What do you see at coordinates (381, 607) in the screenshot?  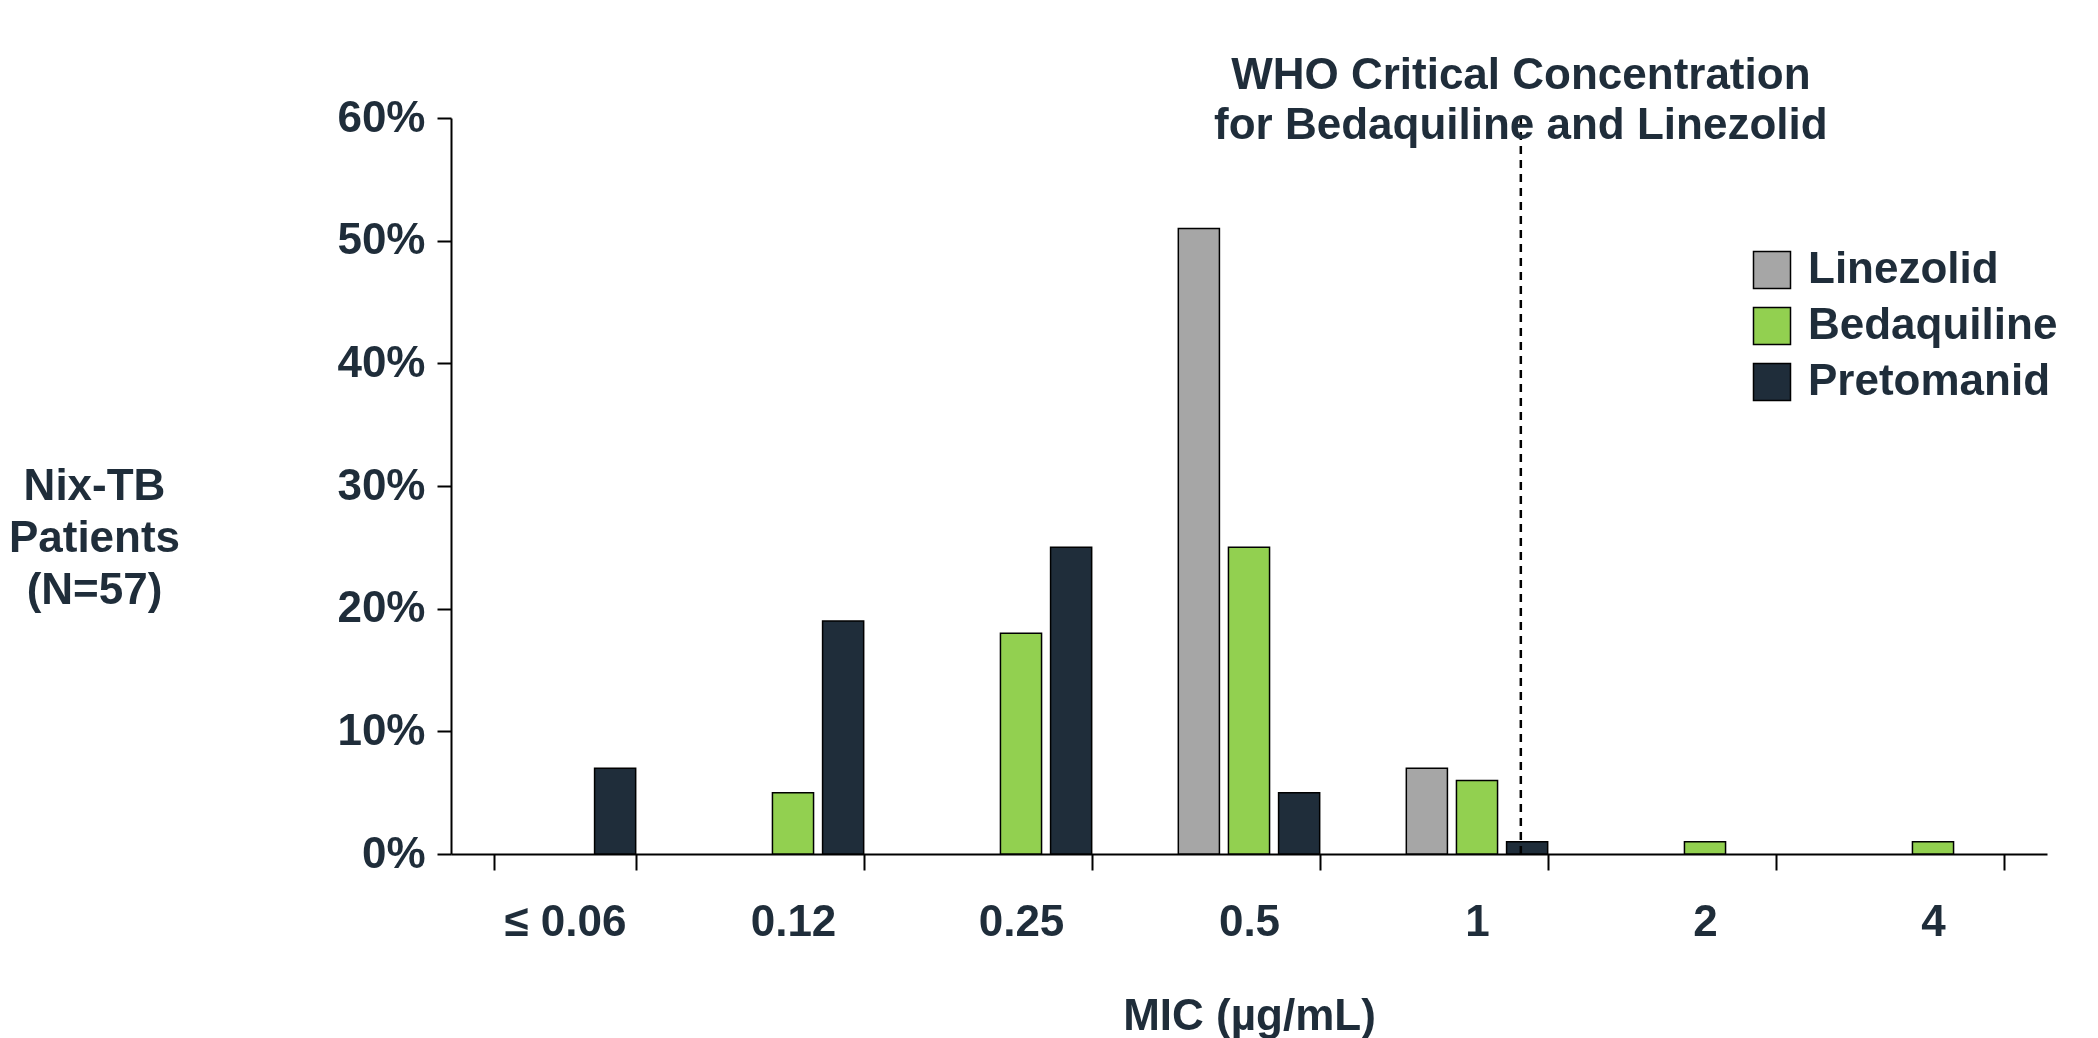 I see `y-tick-label: 20%` at bounding box center [381, 607].